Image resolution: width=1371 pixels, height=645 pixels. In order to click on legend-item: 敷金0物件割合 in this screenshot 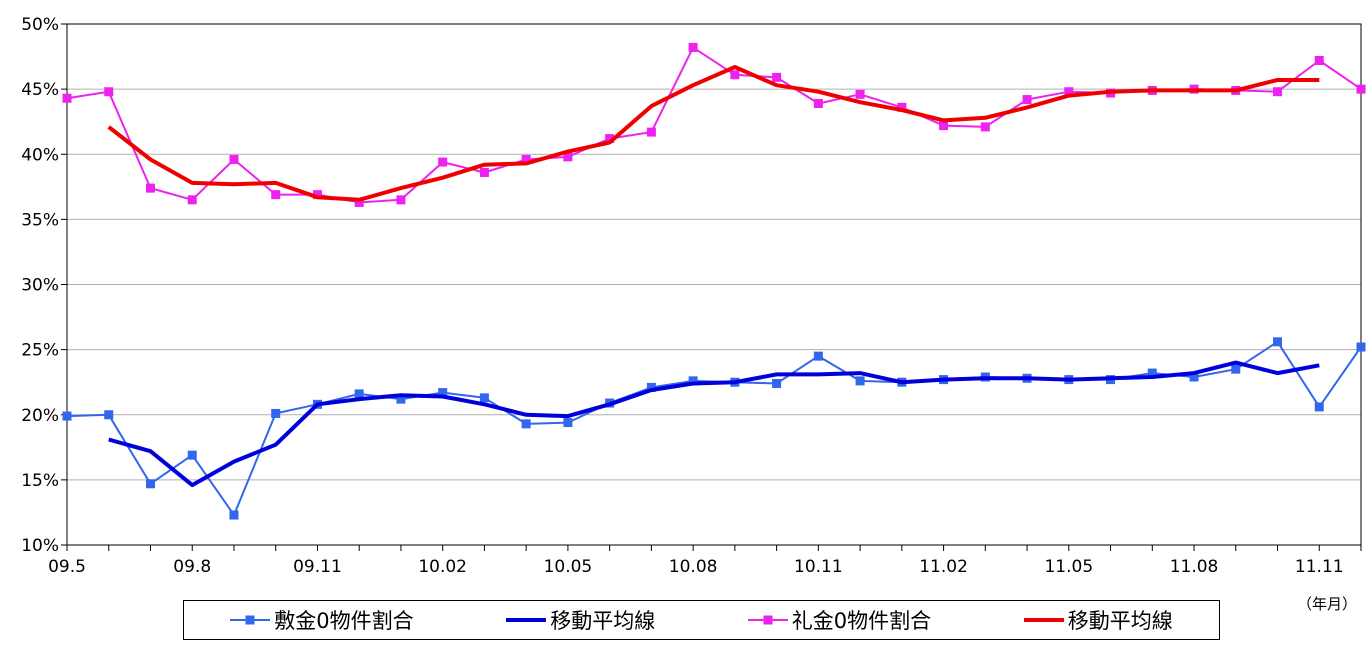, I will do `click(322, 620)`.